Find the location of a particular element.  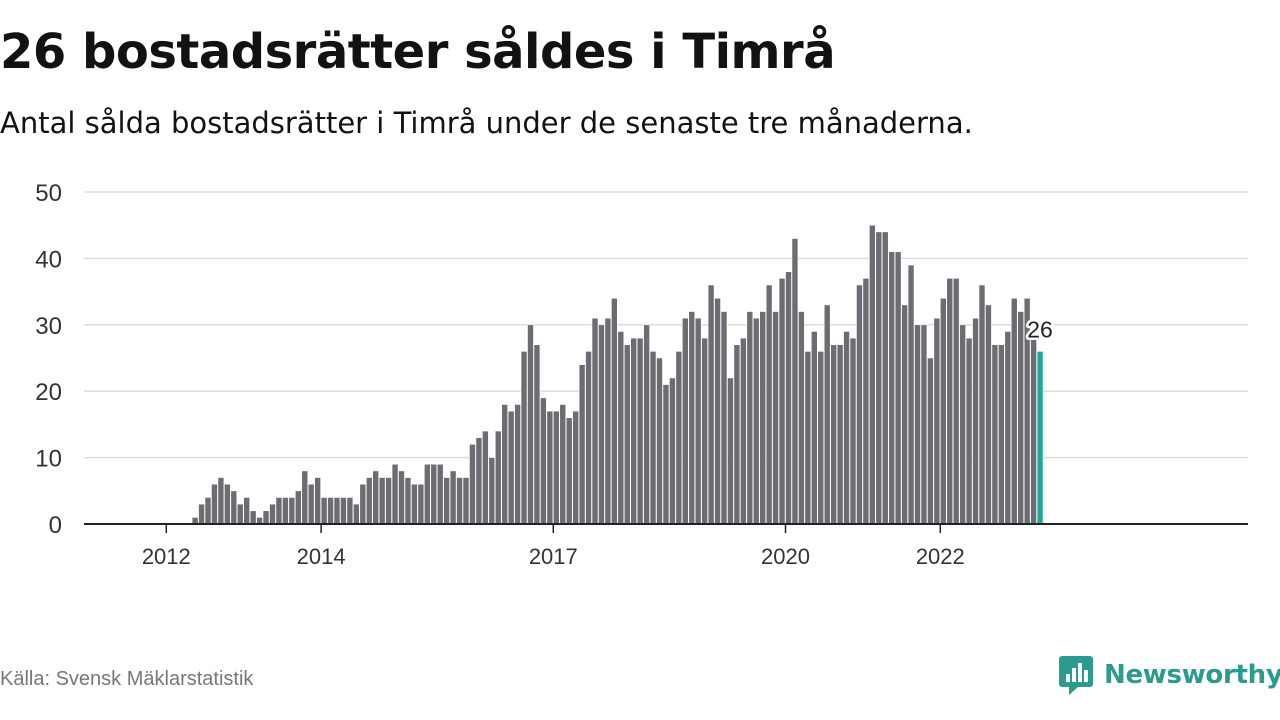

x-axis-ticks: 2012 2014 2017 2020 2022 is located at coordinates (553, 546).